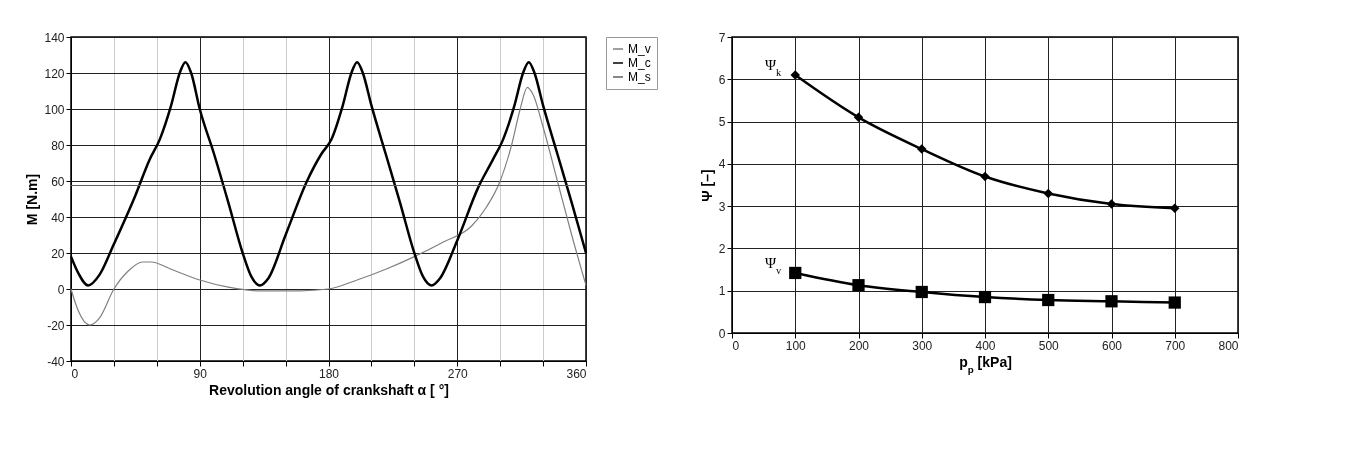  What do you see at coordinates (859, 345) in the screenshot?
I see `x-tick-label: 200` at bounding box center [859, 345].